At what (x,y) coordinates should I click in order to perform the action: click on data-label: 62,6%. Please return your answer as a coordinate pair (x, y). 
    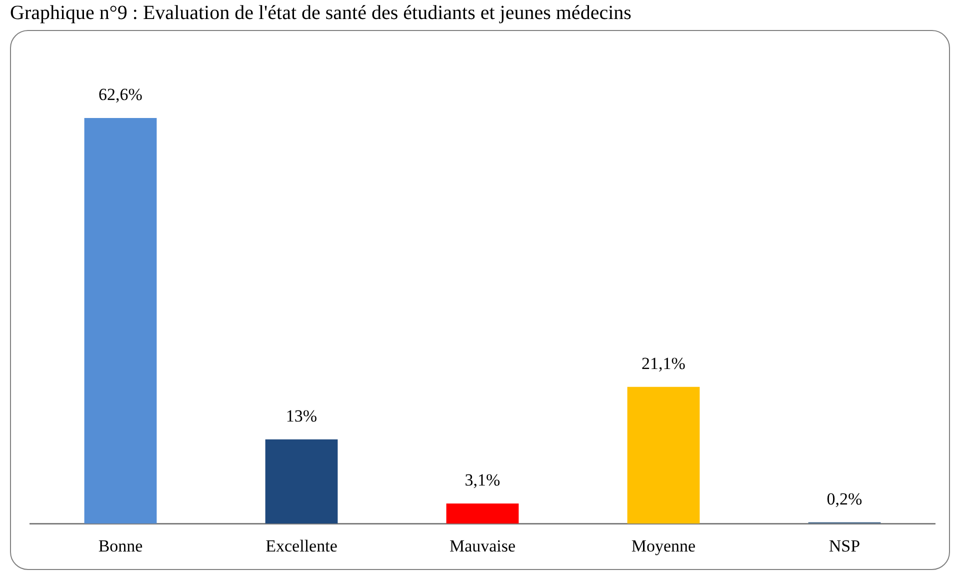
    Looking at the image, I should click on (120, 94).